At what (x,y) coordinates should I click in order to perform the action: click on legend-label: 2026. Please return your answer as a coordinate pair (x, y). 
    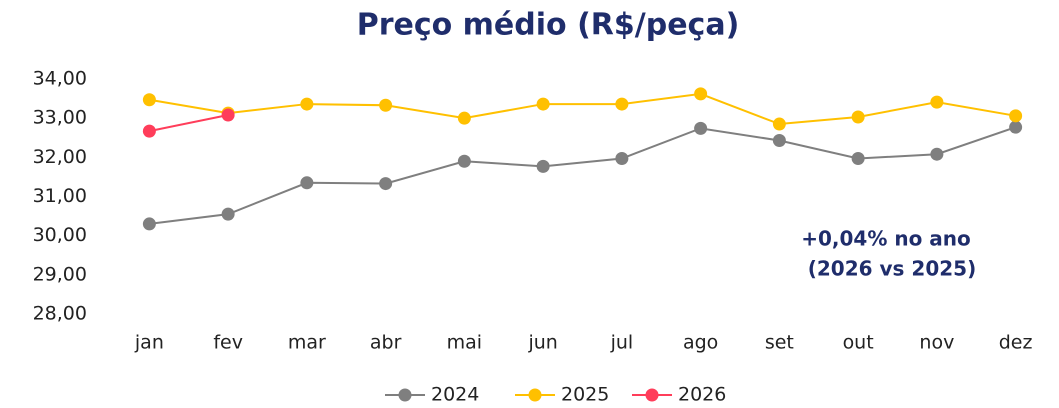
    Looking at the image, I should click on (702, 395).